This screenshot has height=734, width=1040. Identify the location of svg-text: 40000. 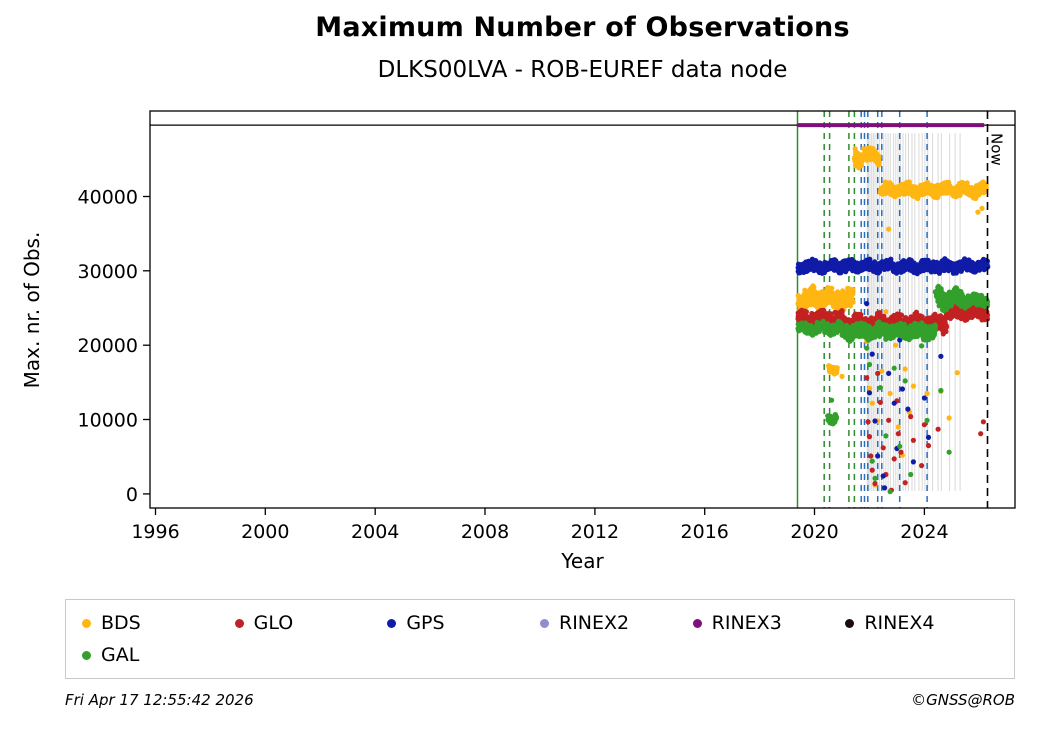
(108, 198).